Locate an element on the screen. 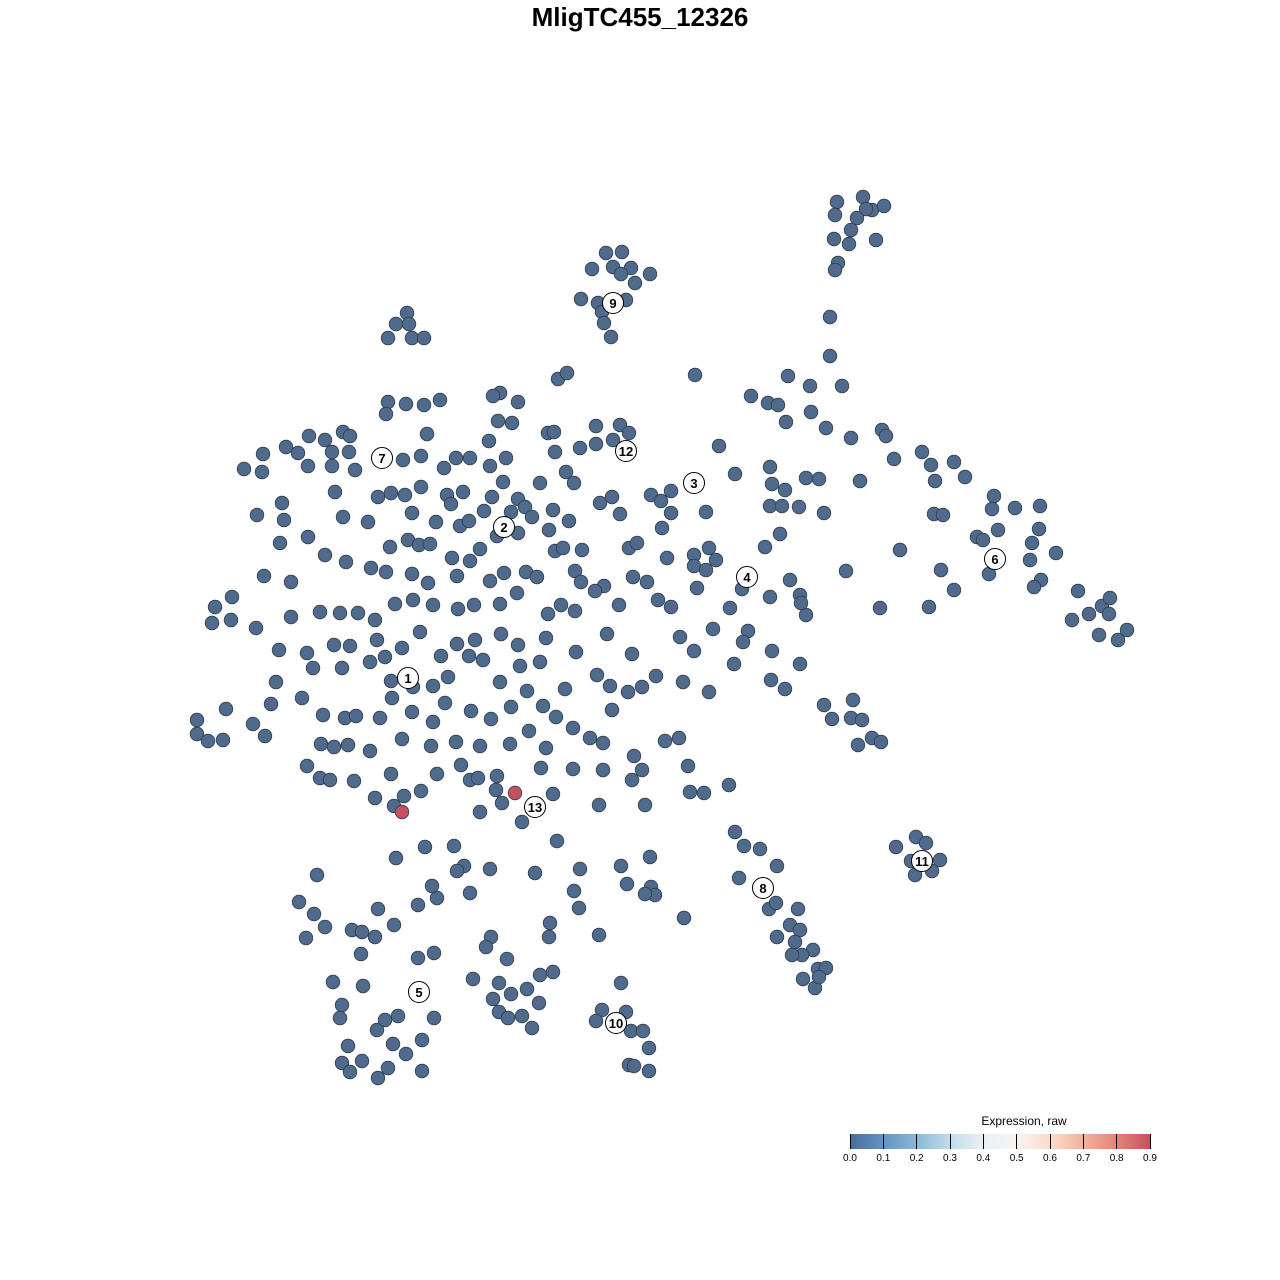 The width and height of the screenshot is (1280, 1280). legend-tick-label: 0.5 is located at coordinates (1016, 1158).